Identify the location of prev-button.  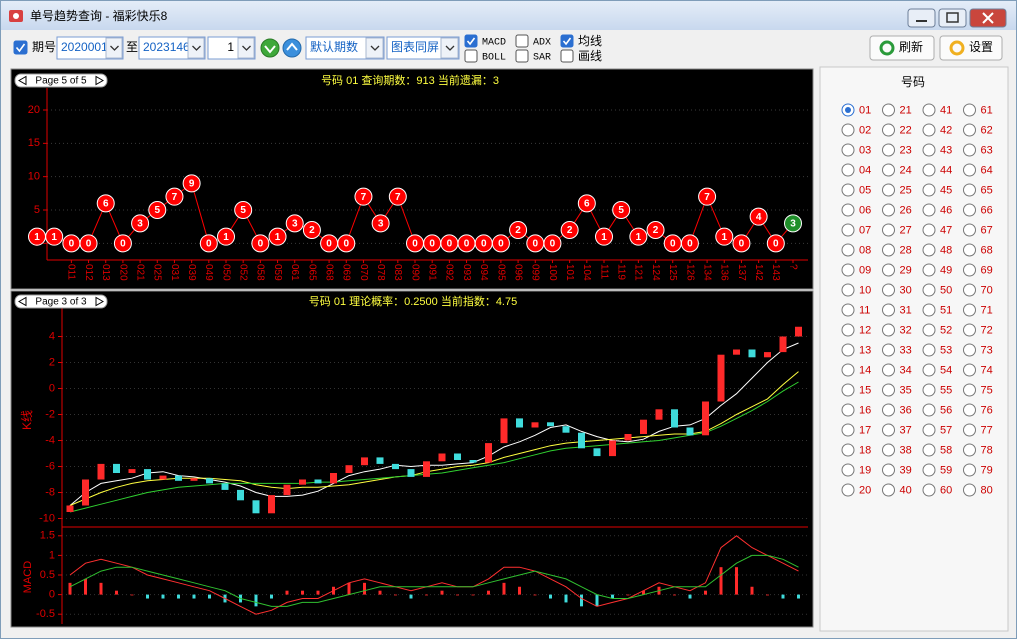
(292, 48).